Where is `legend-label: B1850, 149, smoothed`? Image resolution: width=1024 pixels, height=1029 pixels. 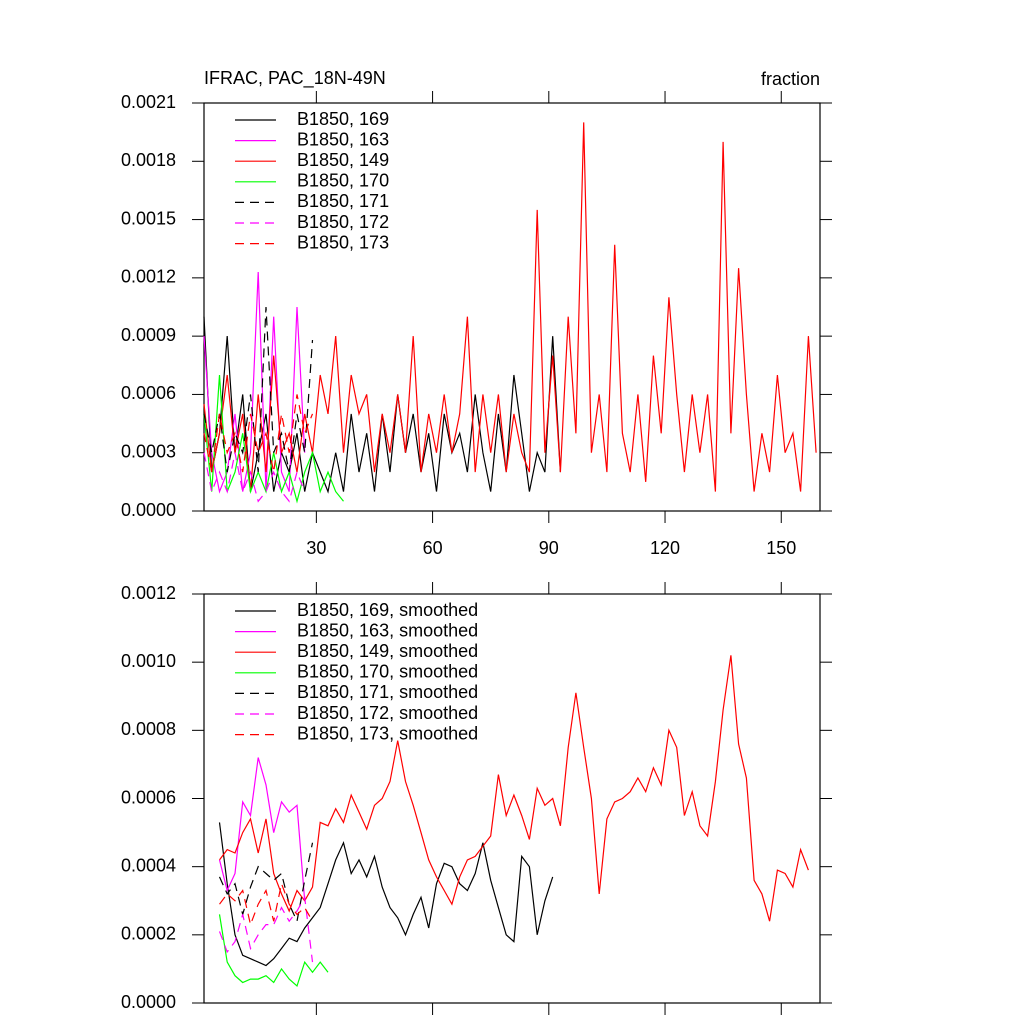
legend-label: B1850, 149, smoothed is located at coordinates (387, 651).